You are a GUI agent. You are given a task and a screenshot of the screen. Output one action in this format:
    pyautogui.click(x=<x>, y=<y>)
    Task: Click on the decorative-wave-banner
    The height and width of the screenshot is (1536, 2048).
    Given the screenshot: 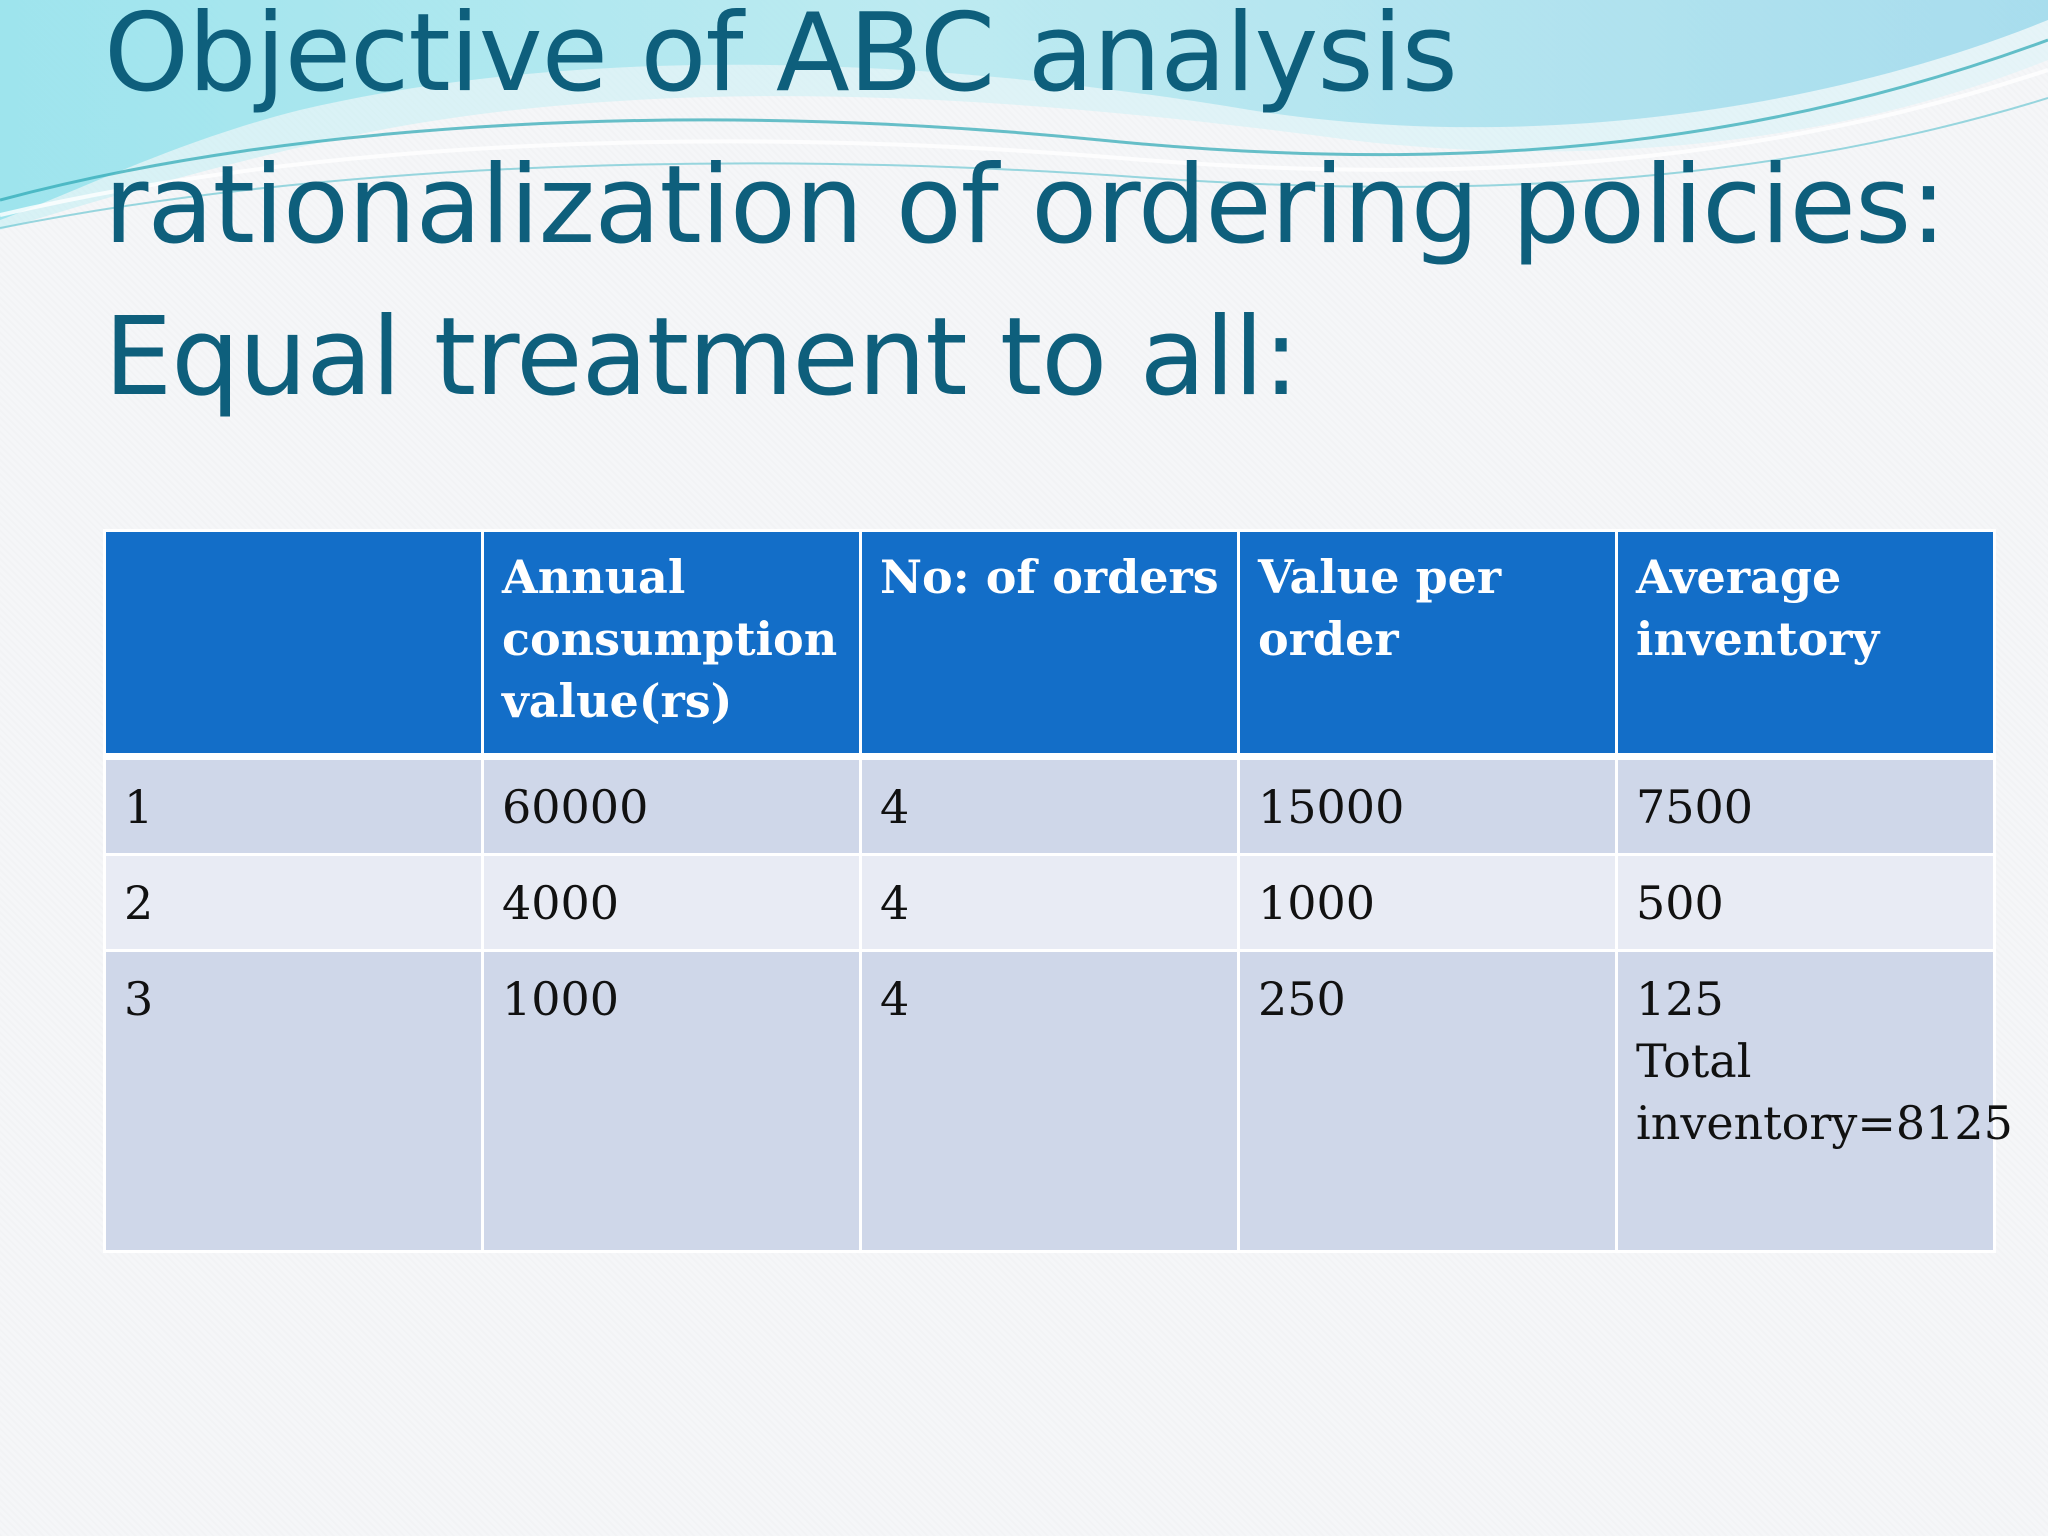 What is the action you would take?
    pyautogui.click(x=1024, y=115)
    